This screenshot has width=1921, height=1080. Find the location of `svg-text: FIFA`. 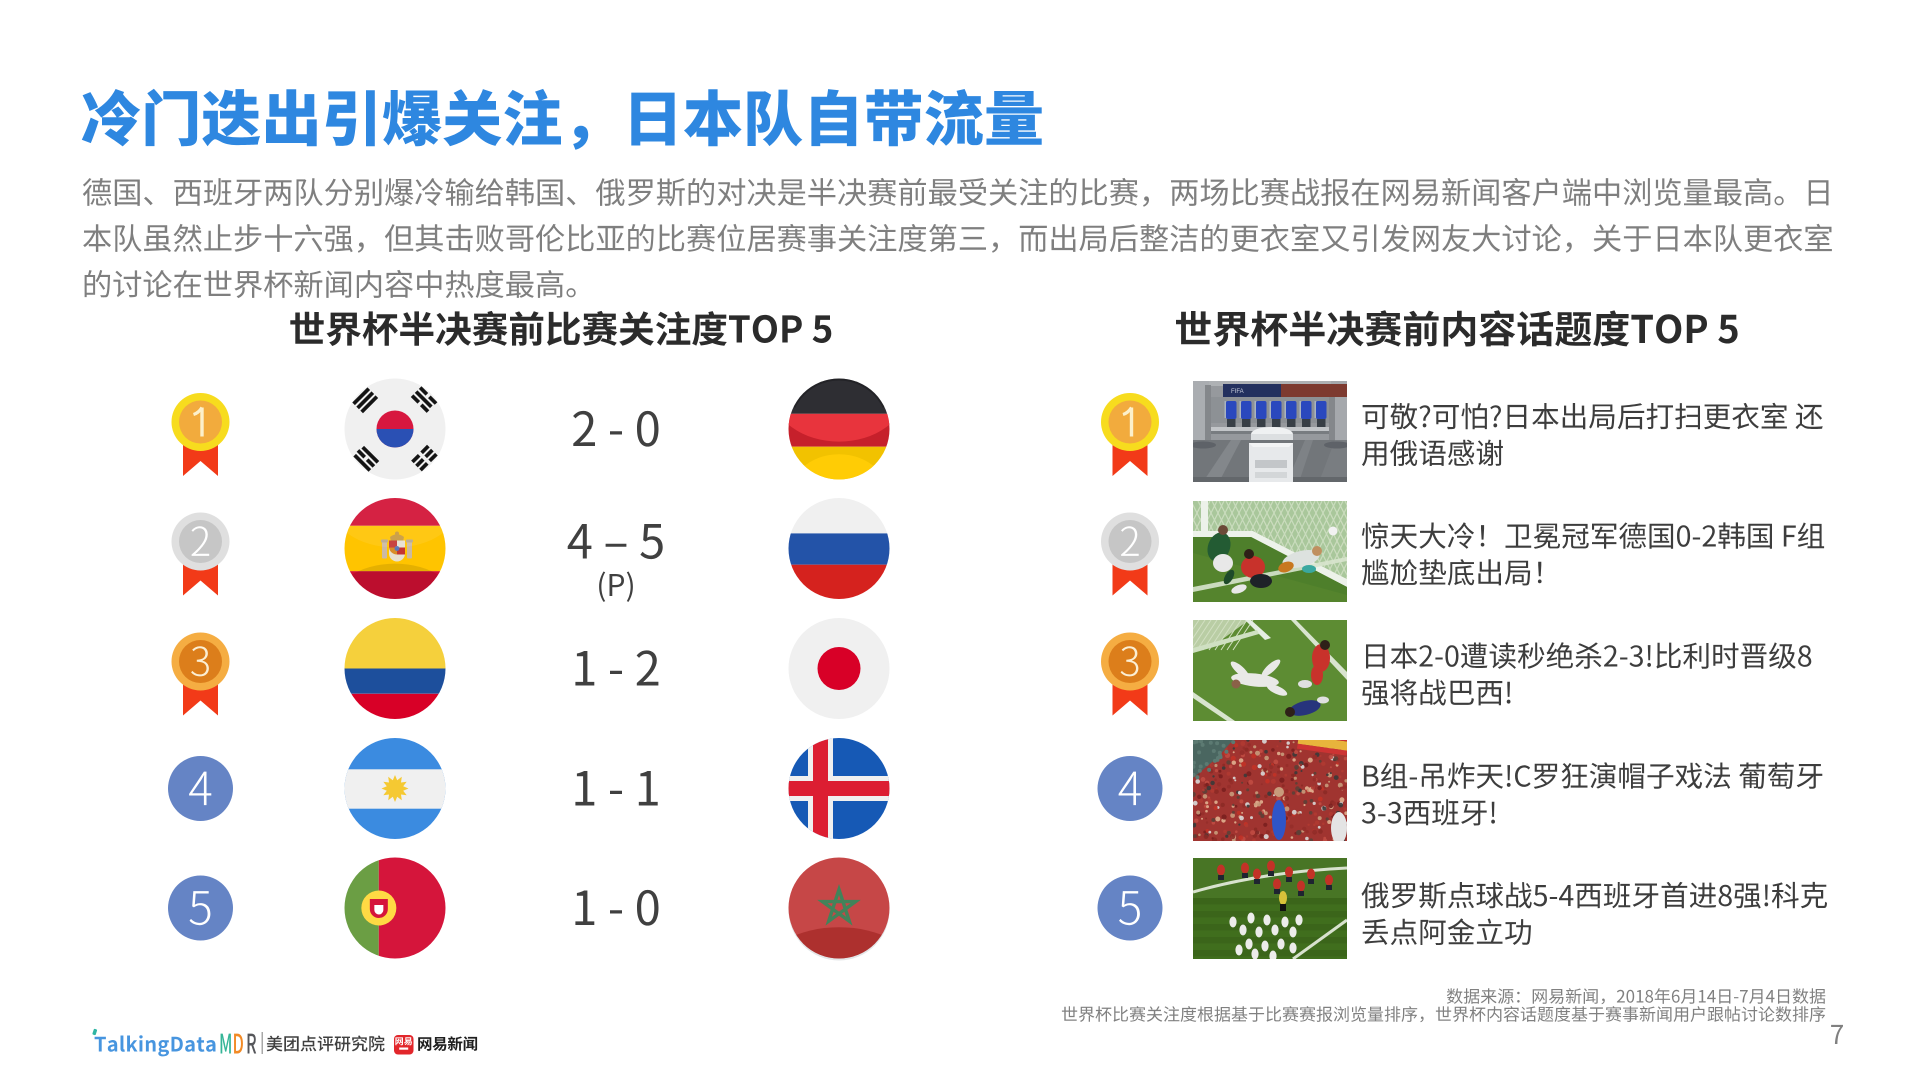

svg-text: FIFA is located at coordinates (1237, 392).